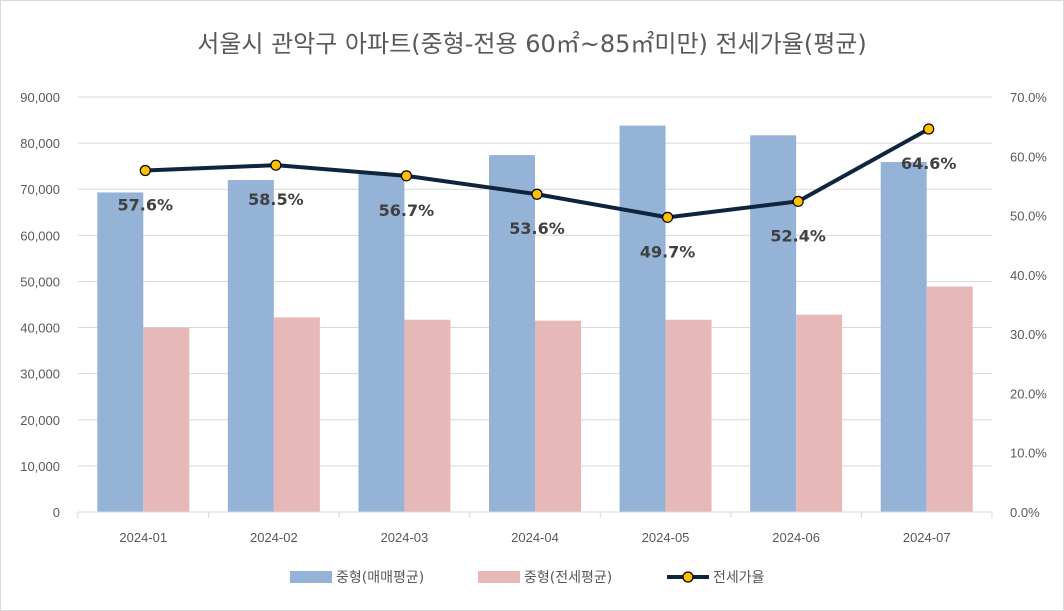 The height and width of the screenshot is (611, 1064). Describe the element at coordinates (143, 537) in the screenshot. I see `x-tick-label: 2024-01` at that location.